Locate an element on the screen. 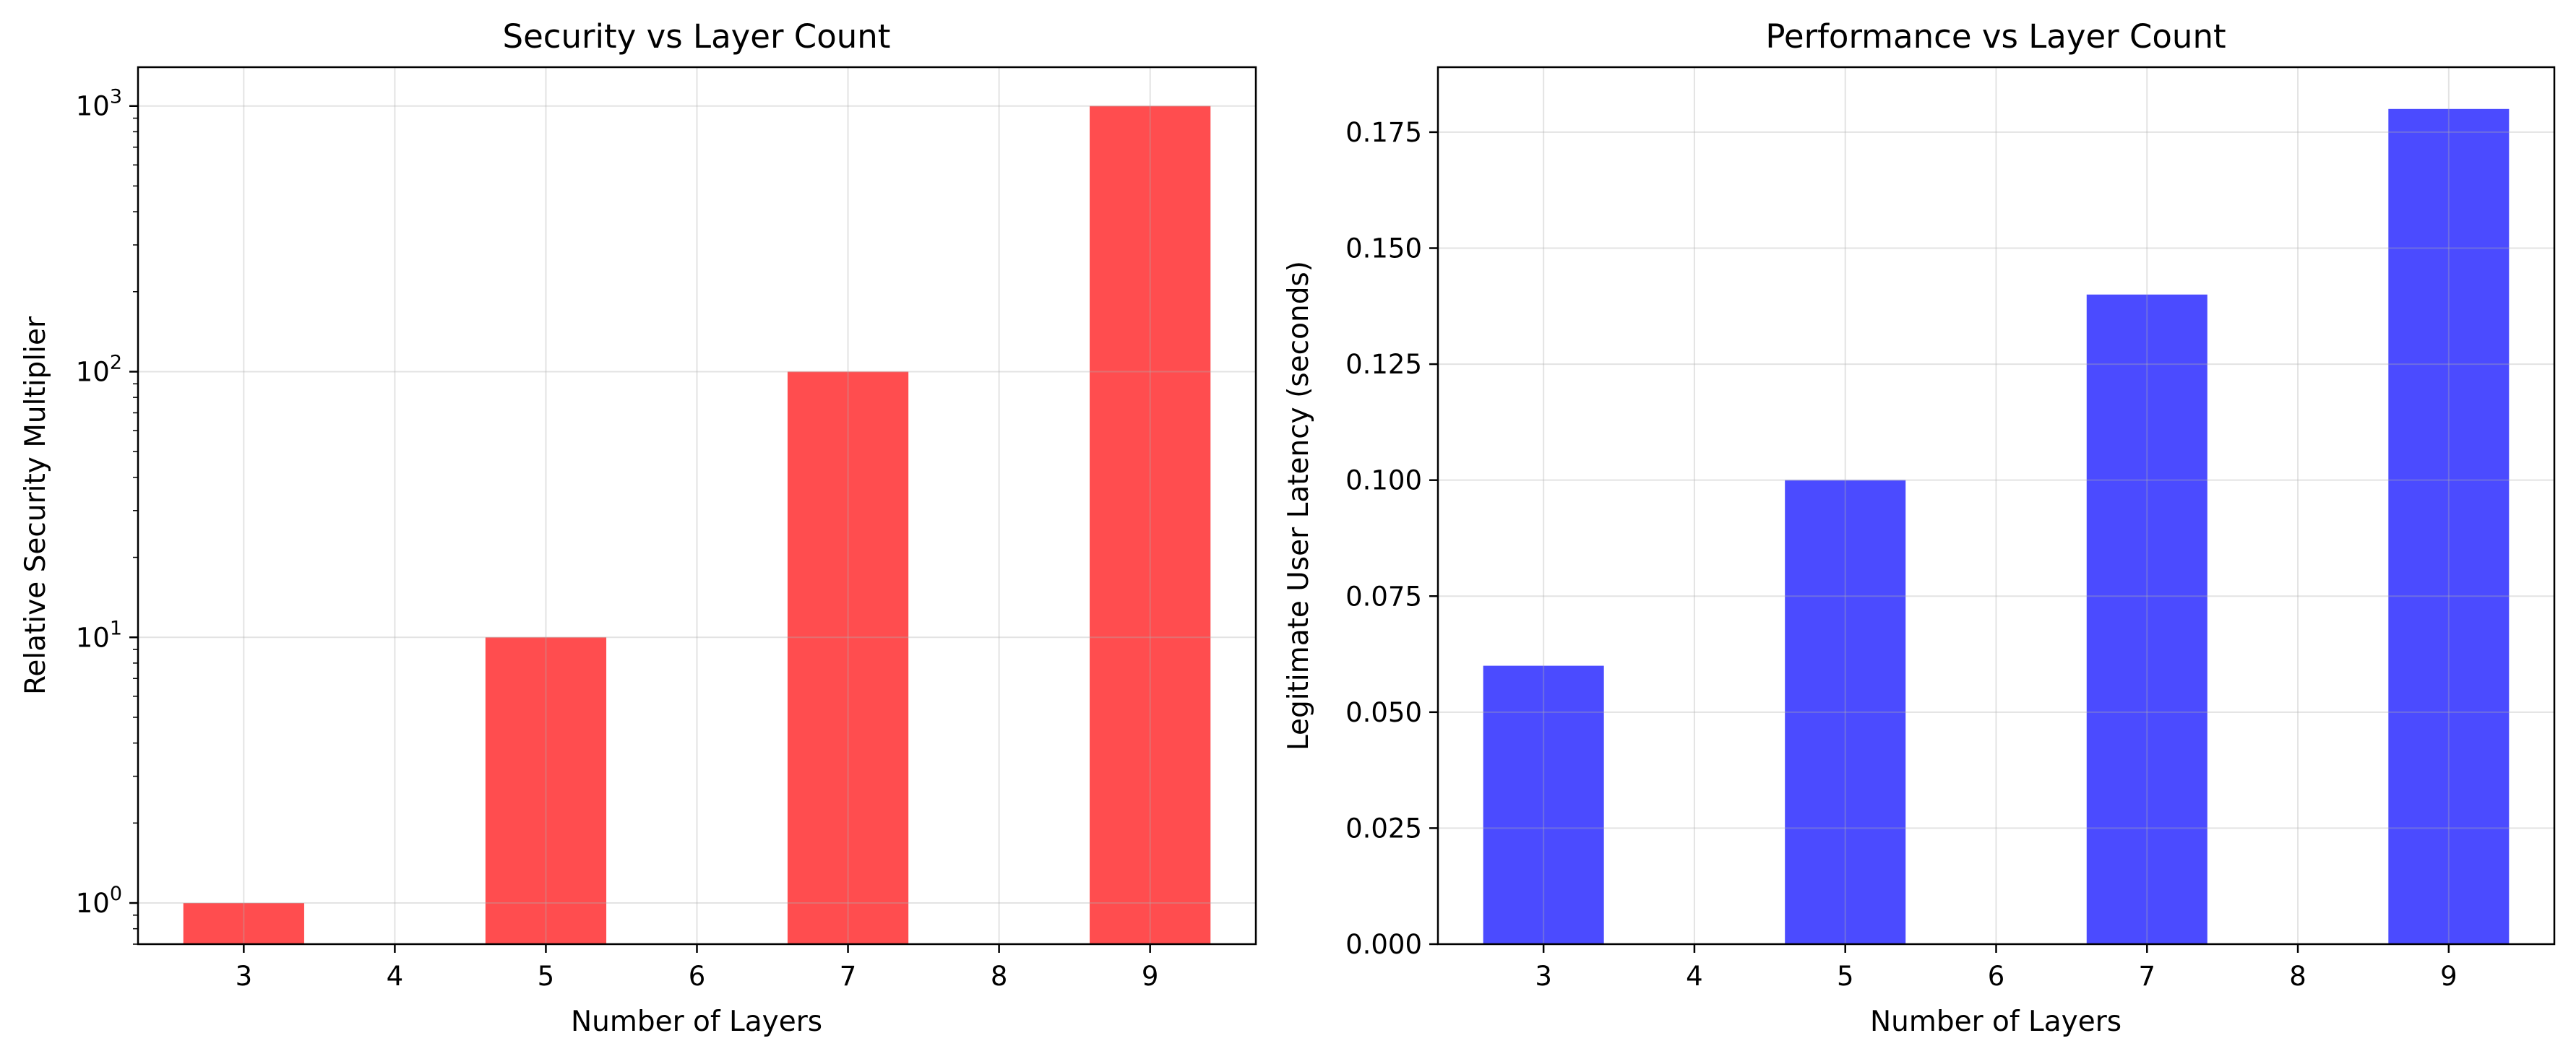  performance-x-axis-label: Number of Layers is located at coordinates (1995, 1022).